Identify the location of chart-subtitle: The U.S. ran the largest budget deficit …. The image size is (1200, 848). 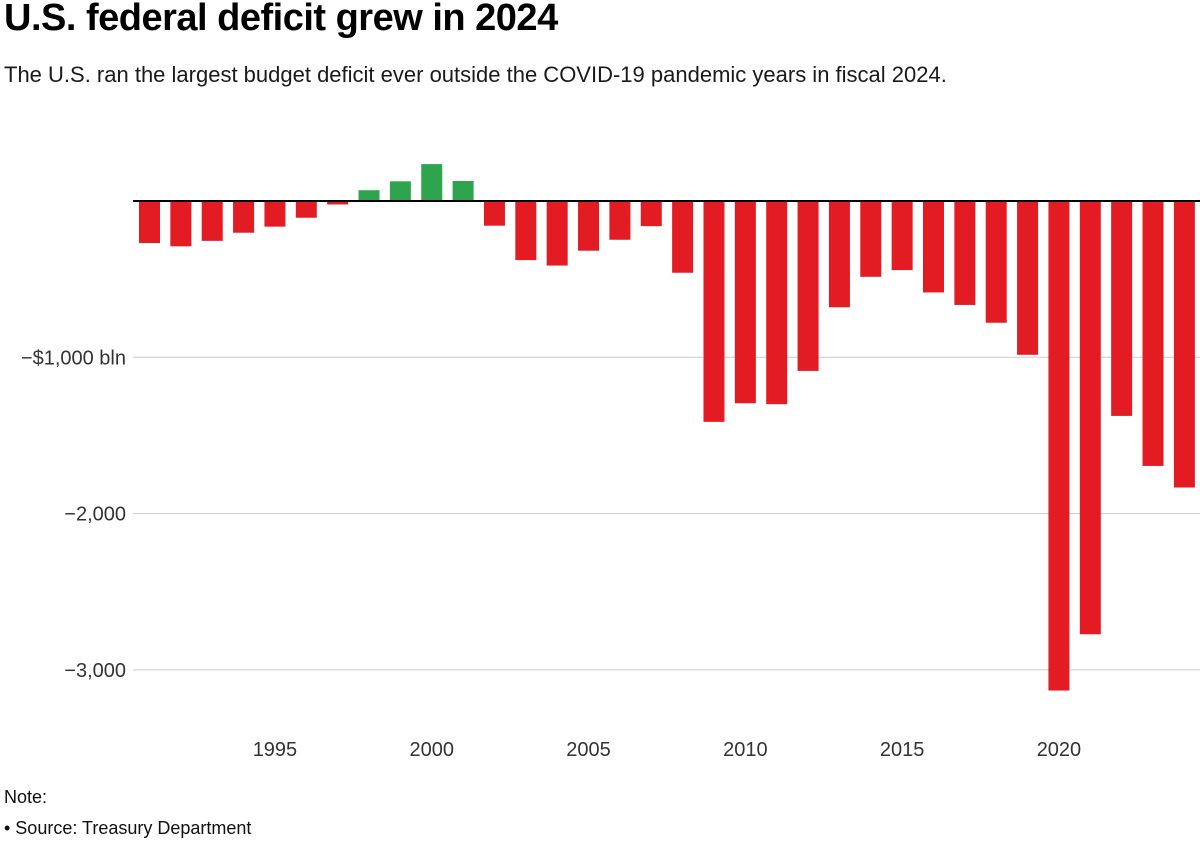
(475, 74).